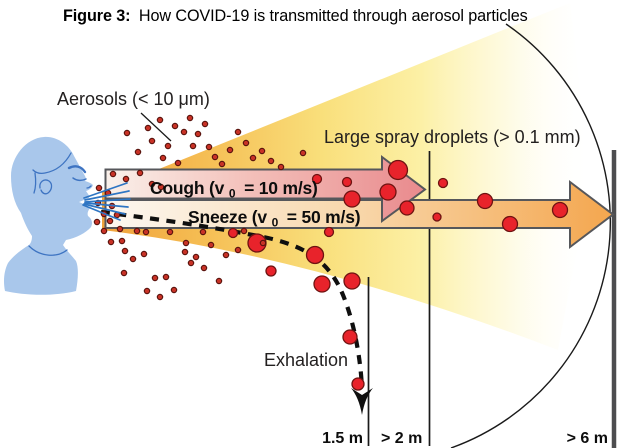 The width and height of the screenshot is (617, 448). I want to click on figure-title-number: Figure 3:, so click(96, 16).